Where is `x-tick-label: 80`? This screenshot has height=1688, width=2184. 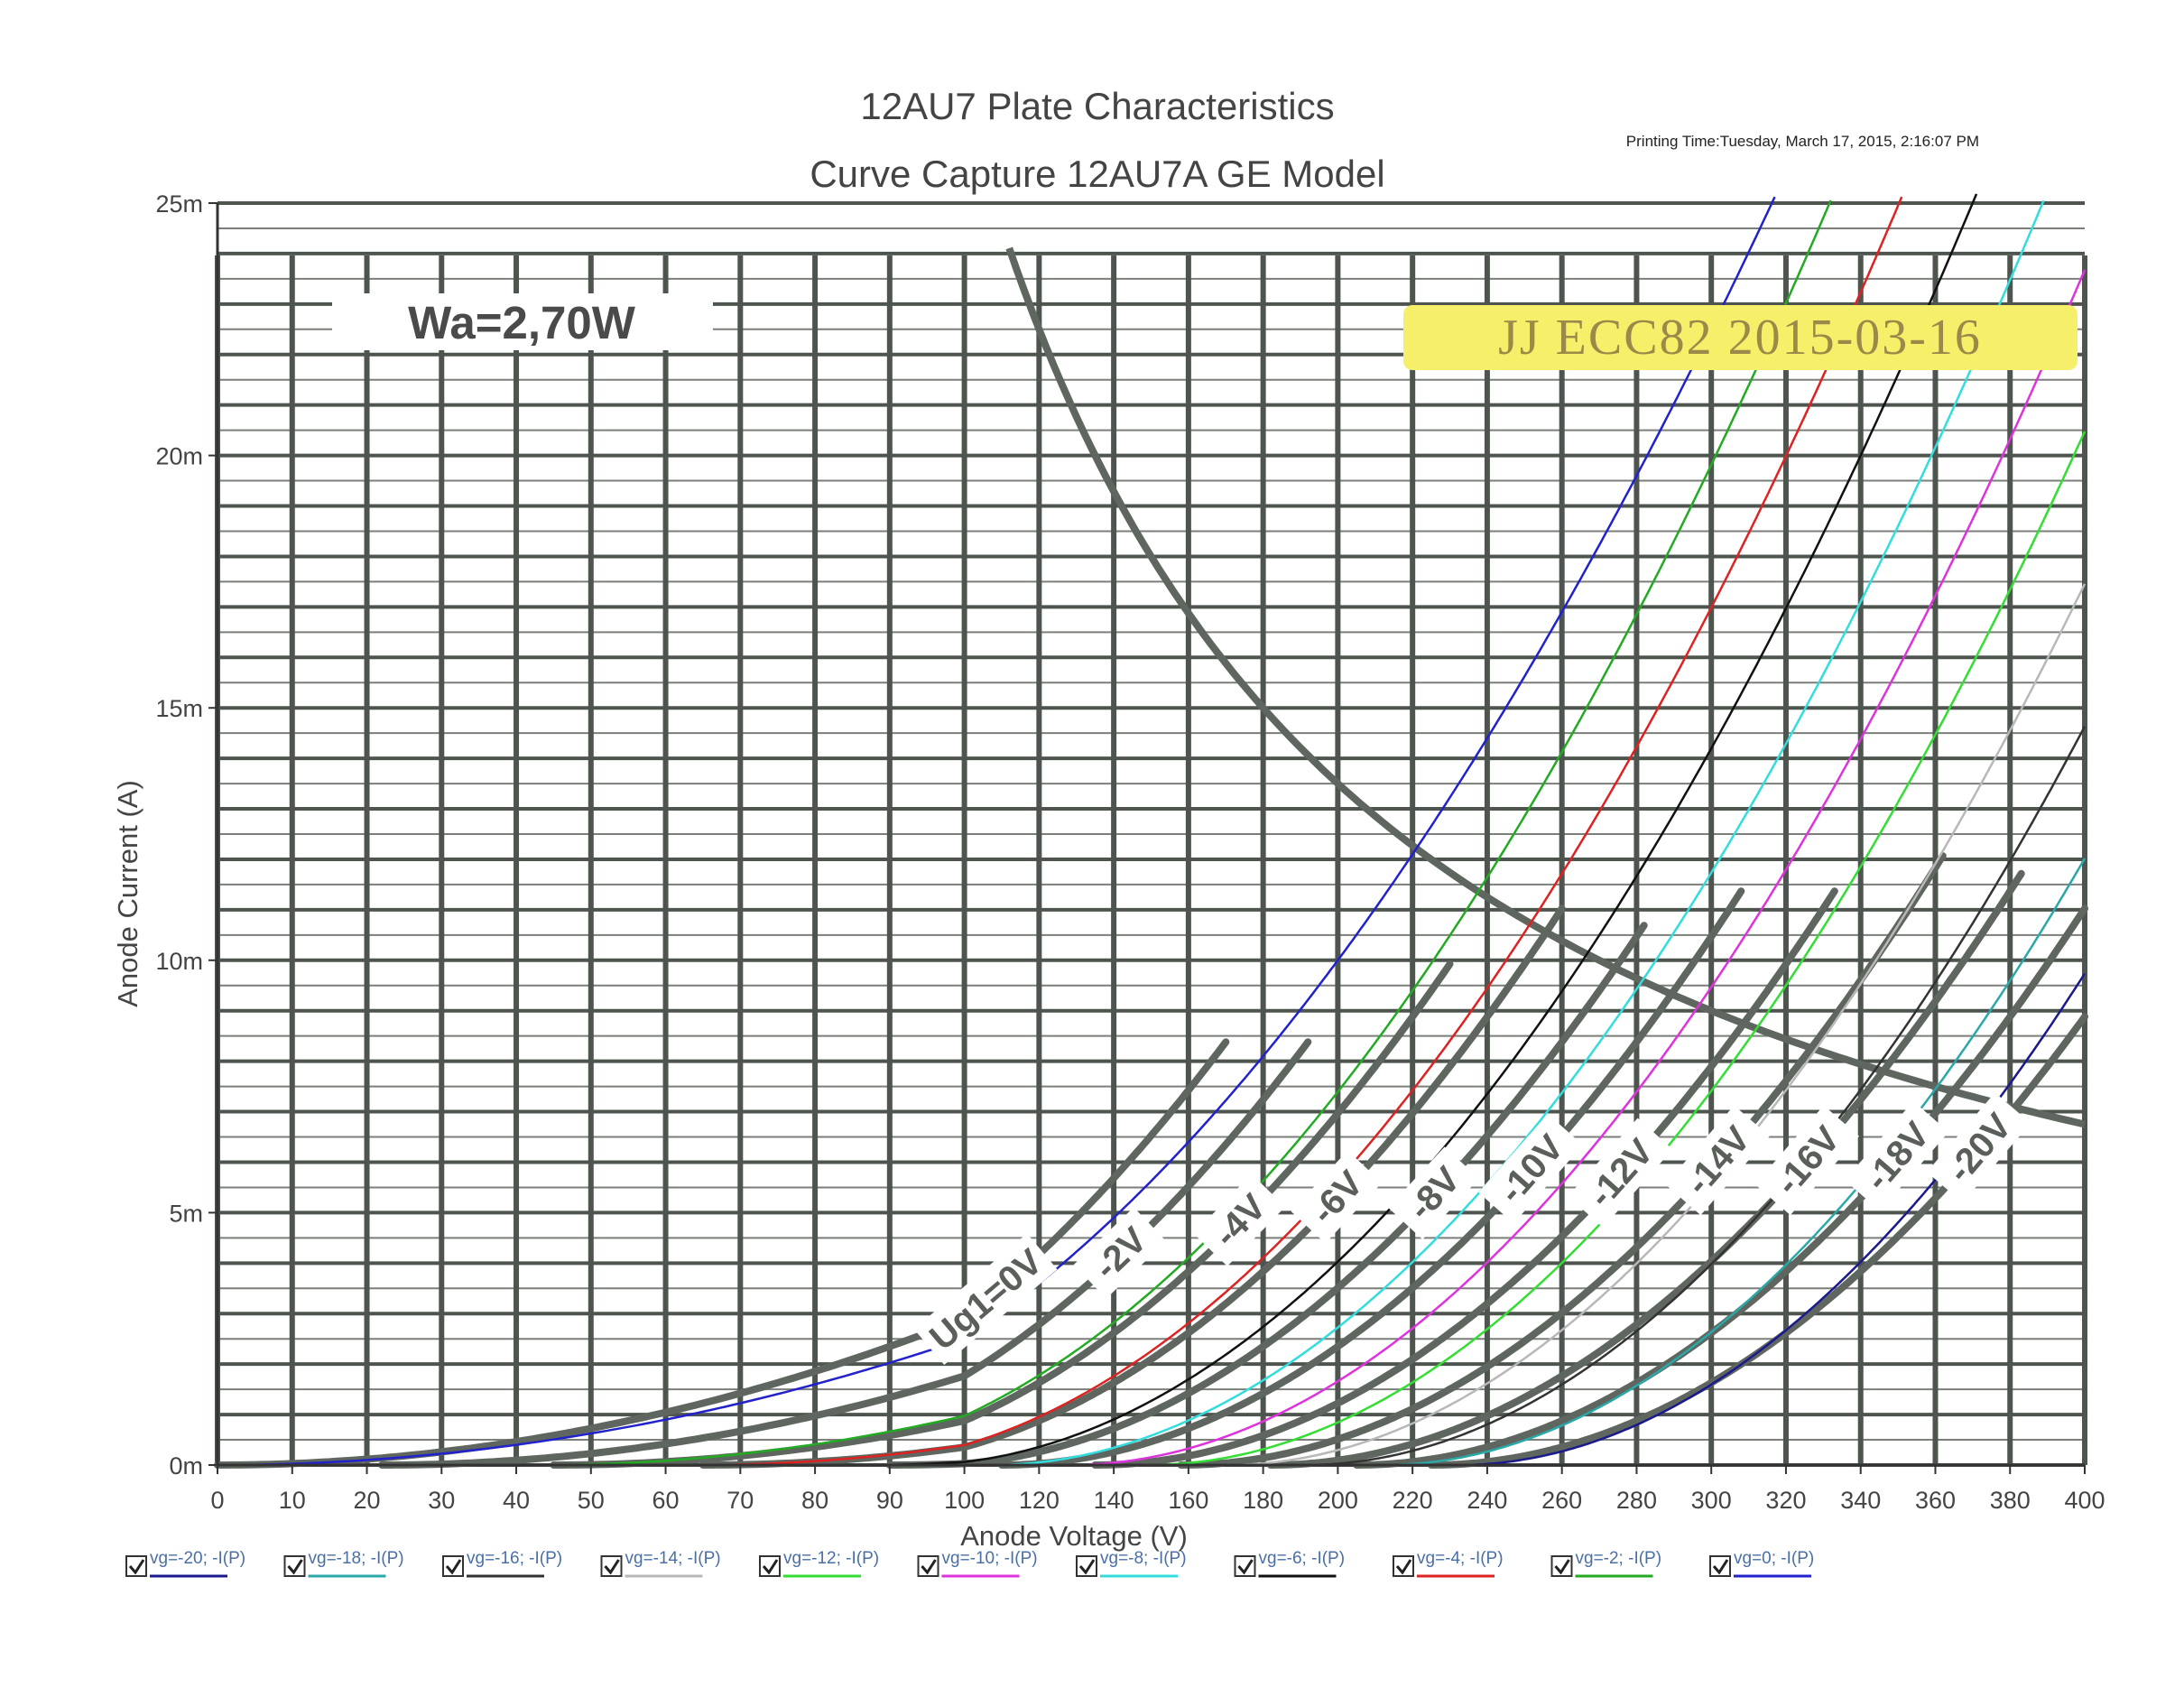
x-tick-label: 80 is located at coordinates (814, 1501).